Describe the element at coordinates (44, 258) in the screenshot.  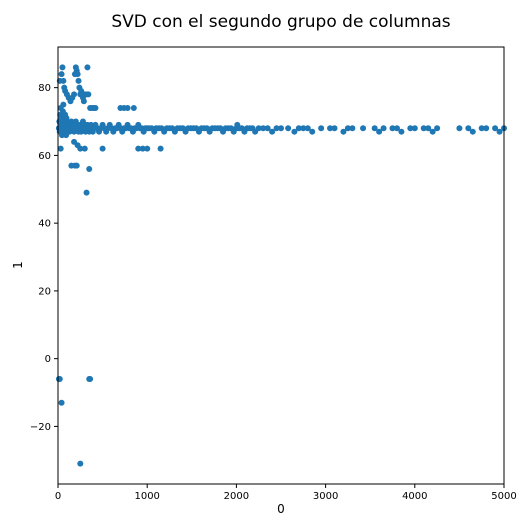
I see `y-axis: −20 0 20 40 60 80` at that location.